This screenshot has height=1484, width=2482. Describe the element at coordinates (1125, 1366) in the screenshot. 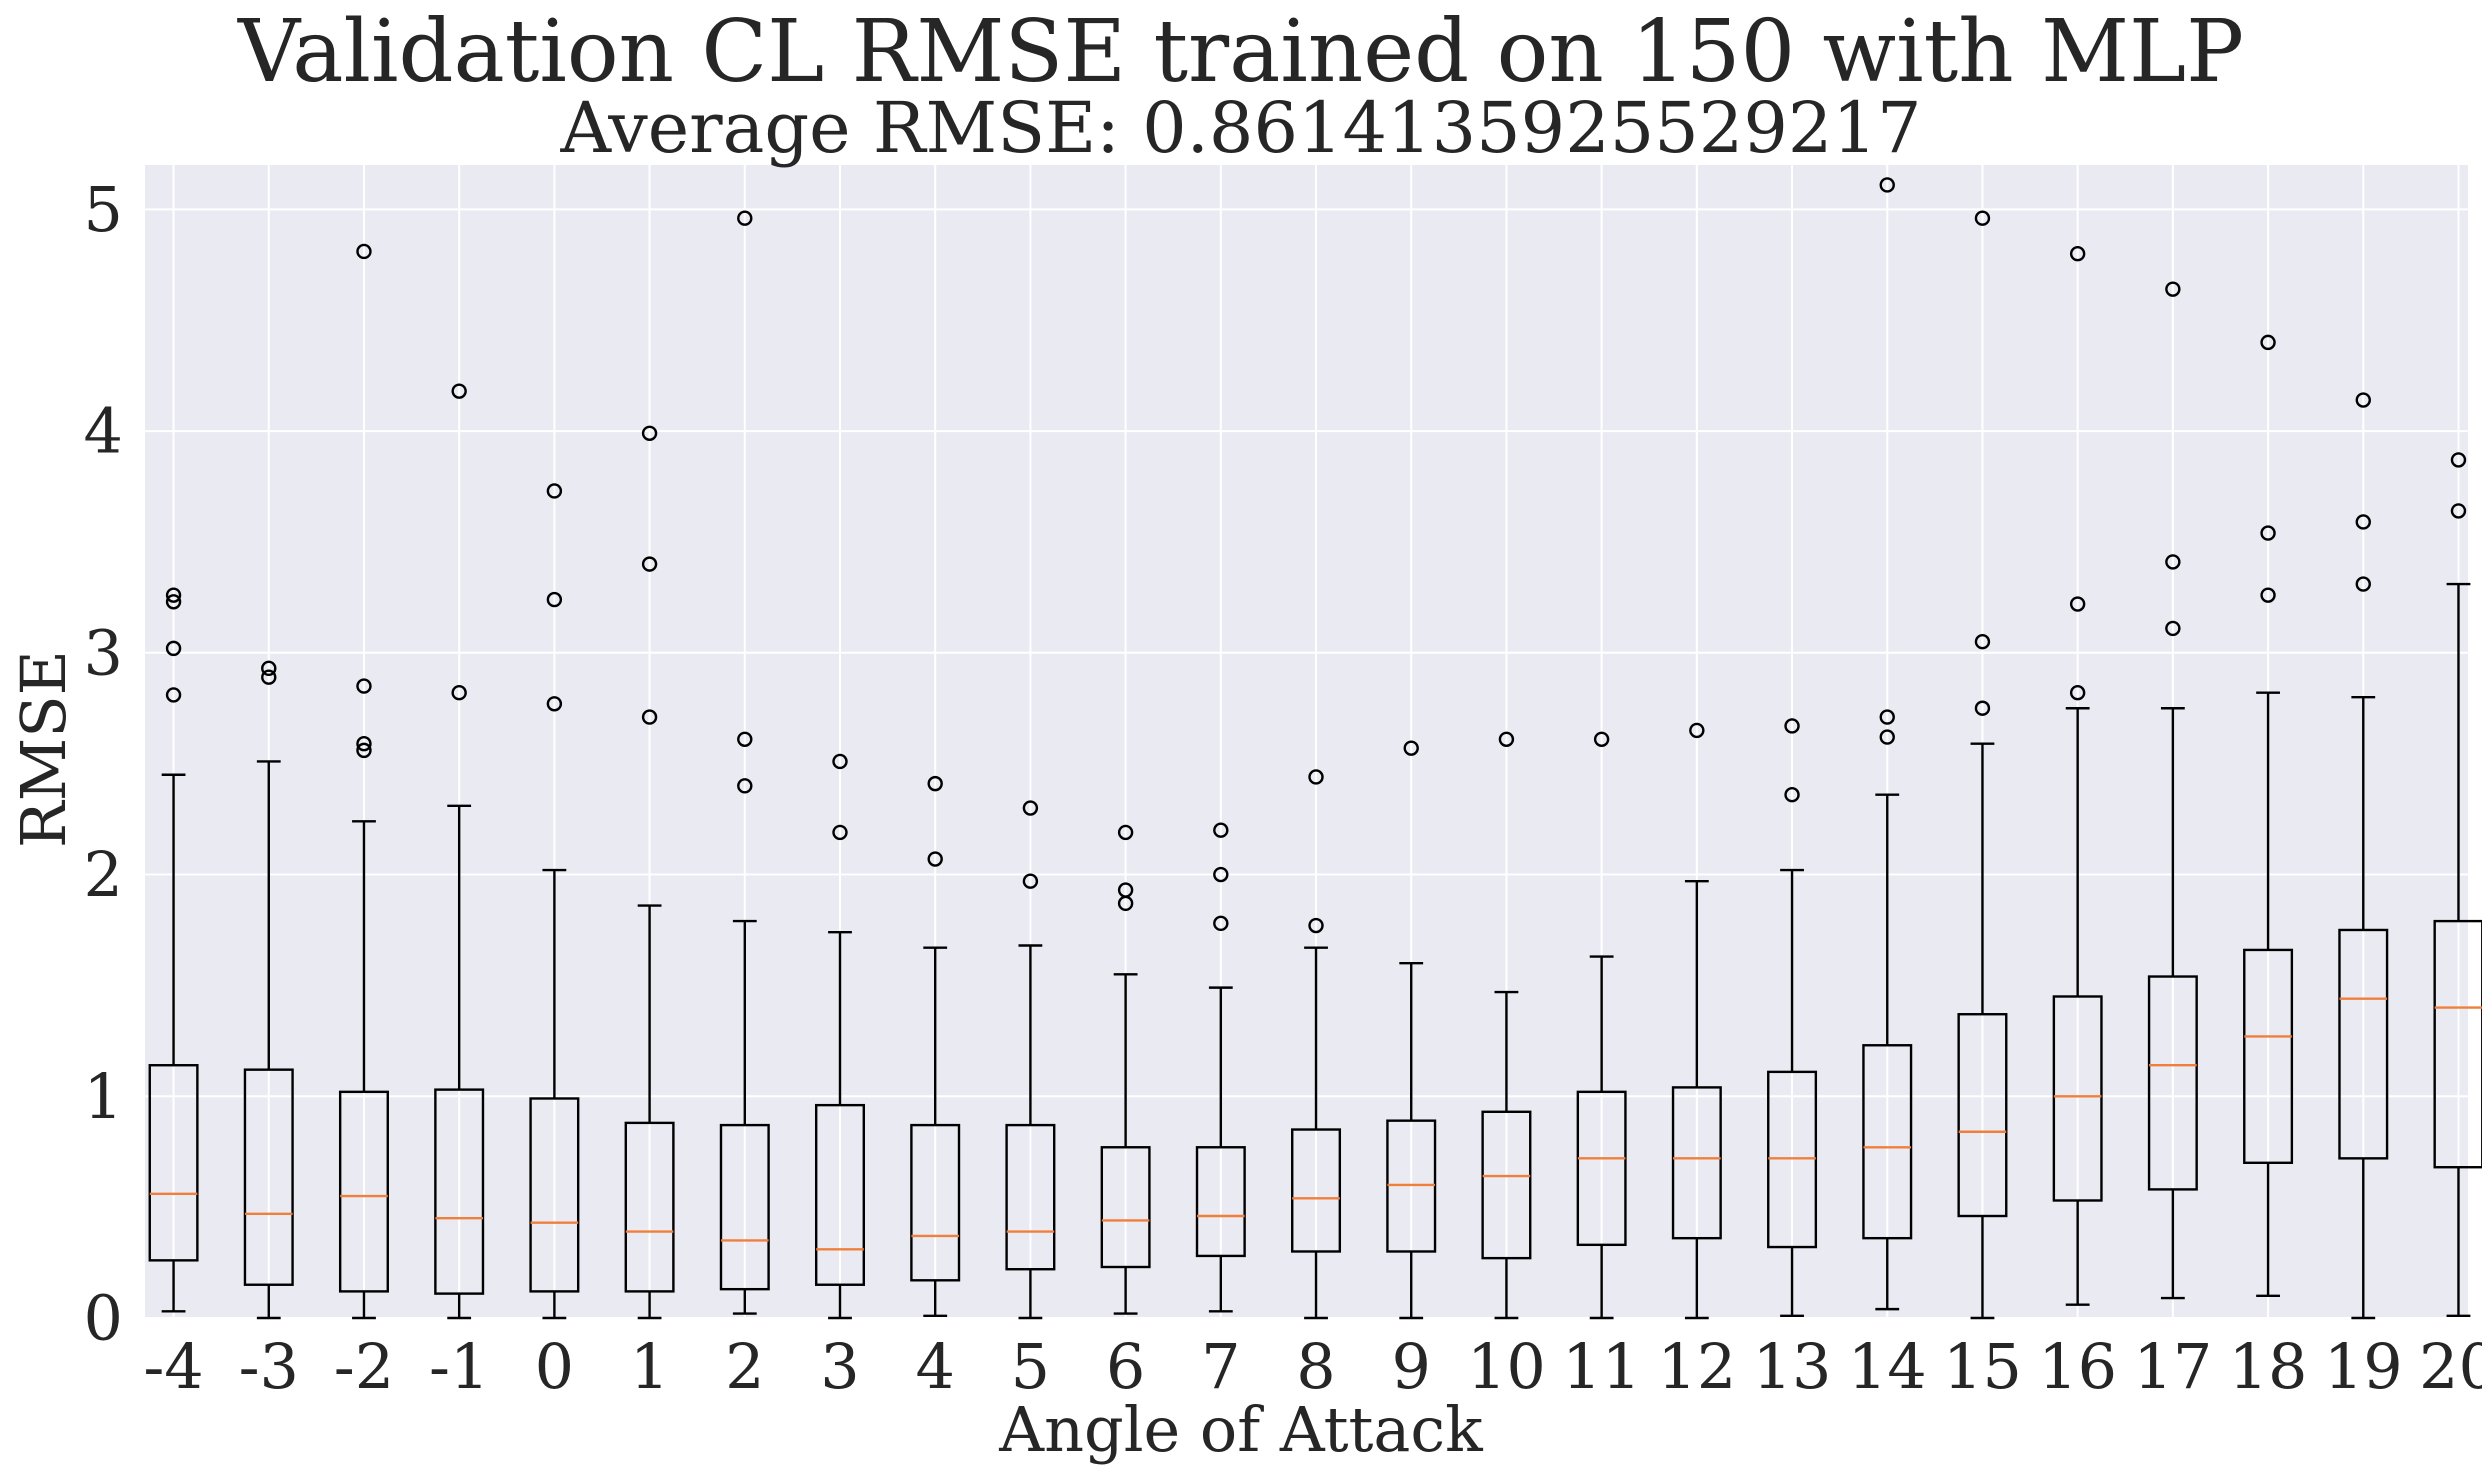

I see `x-tick-label: 6` at that location.